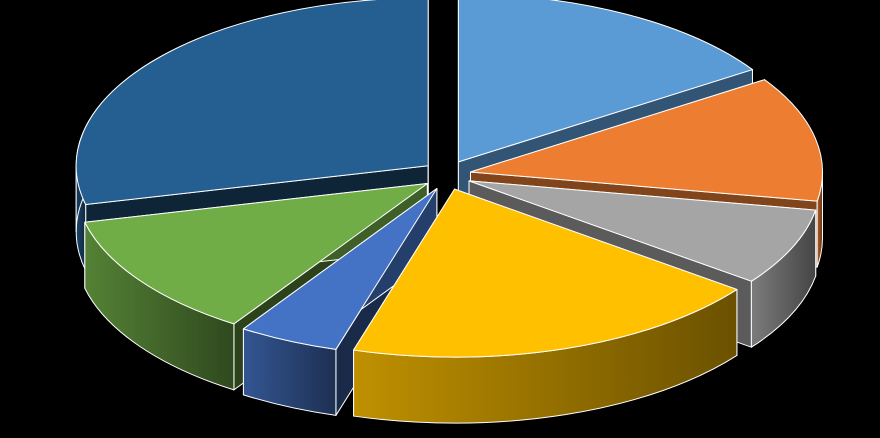 This screenshot has height=438, width=880. What do you see at coordinates (646, 140) in the screenshot?
I see `pie-slice-2-top` at bounding box center [646, 140].